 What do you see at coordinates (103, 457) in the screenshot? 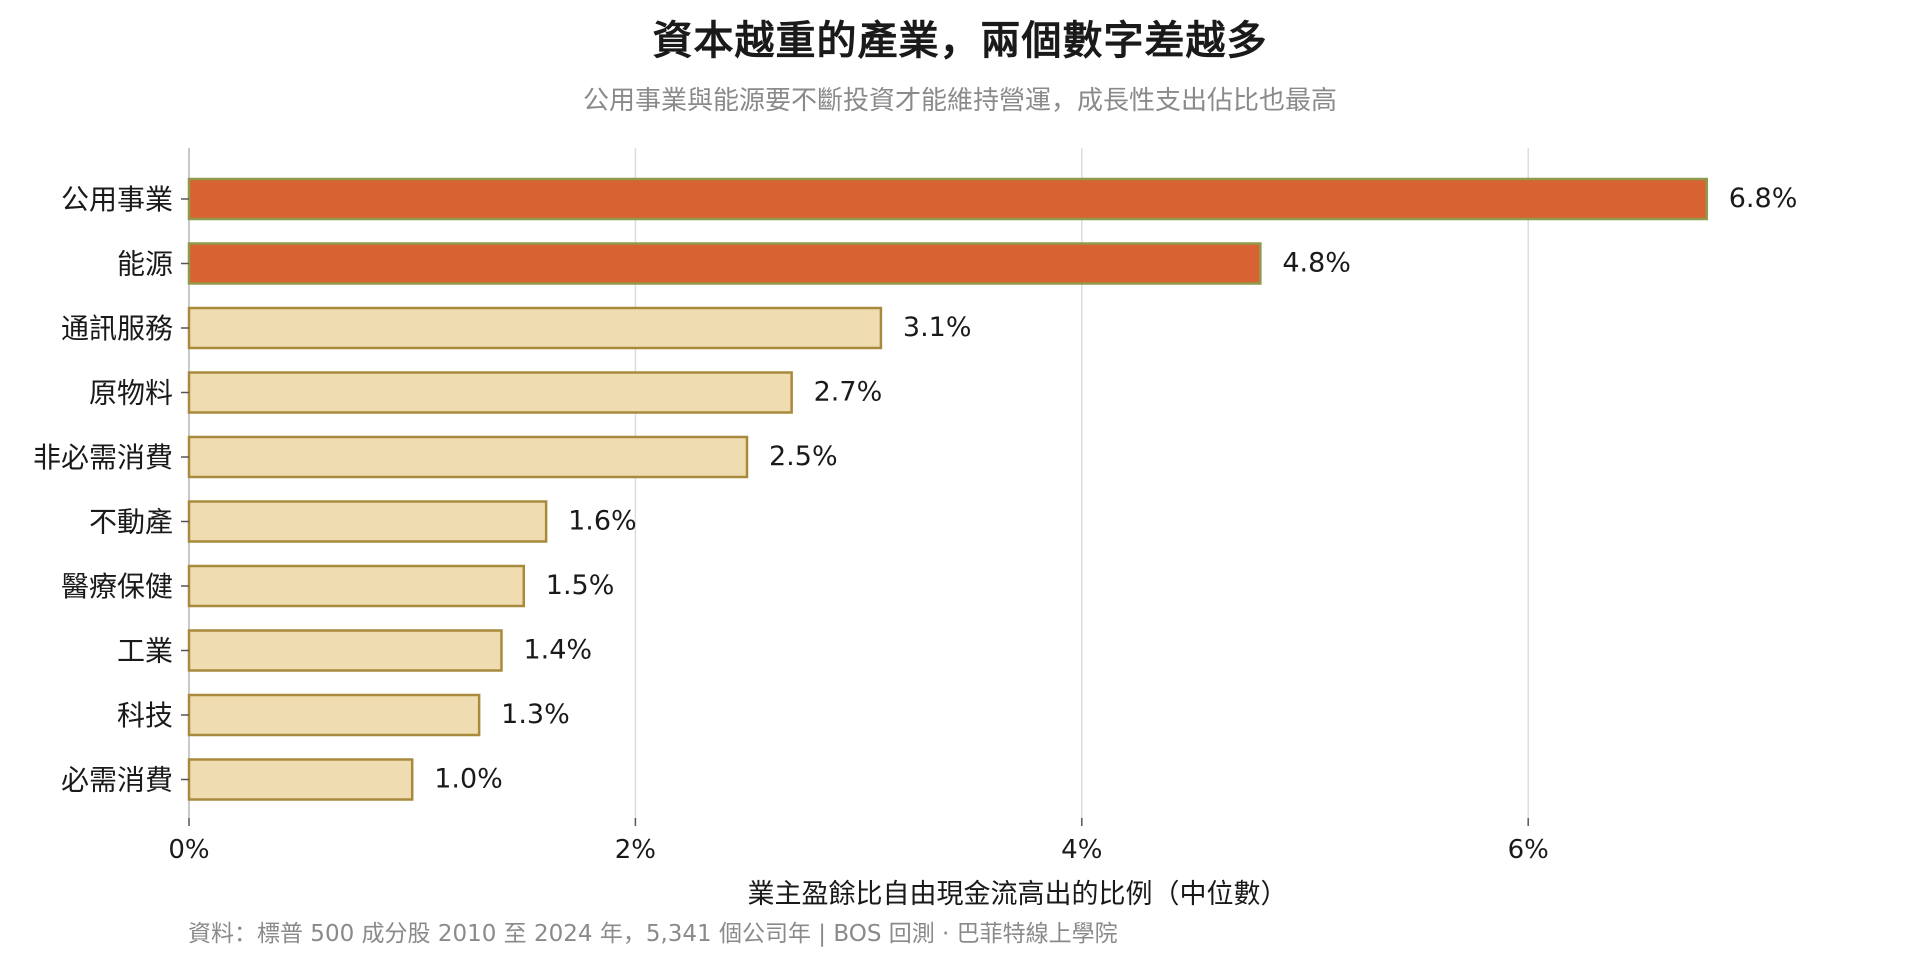
I see `category-label: 非必需消費` at bounding box center [103, 457].